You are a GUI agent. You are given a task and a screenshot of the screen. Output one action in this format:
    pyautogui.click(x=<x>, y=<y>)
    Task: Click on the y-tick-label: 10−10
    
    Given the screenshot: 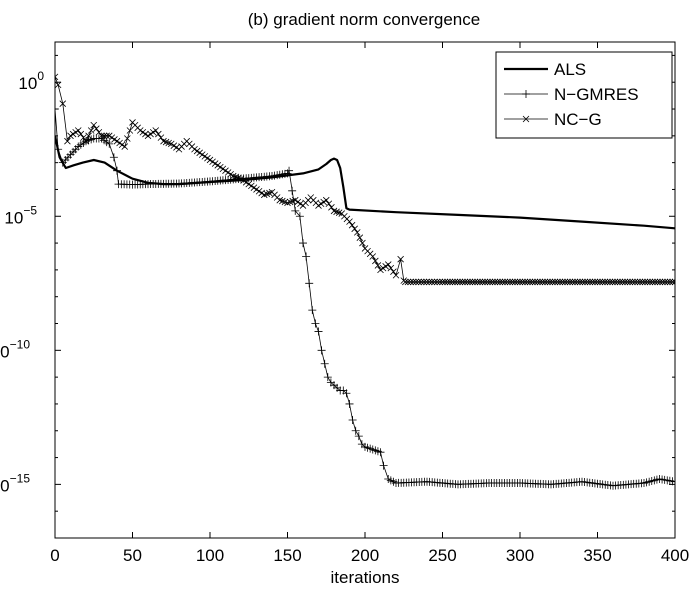 What is the action you would take?
    pyautogui.click(x=15, y=349)
    